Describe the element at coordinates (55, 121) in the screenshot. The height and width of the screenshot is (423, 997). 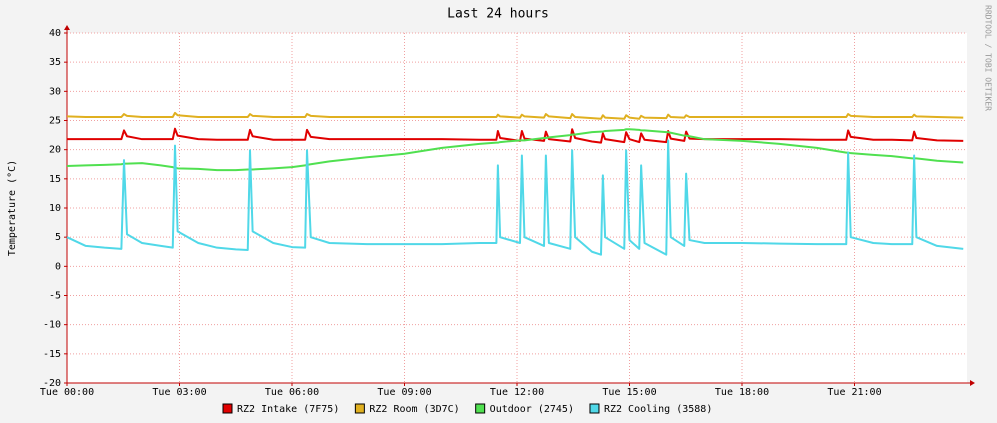
I see `y-tick-label: 25` at that location.